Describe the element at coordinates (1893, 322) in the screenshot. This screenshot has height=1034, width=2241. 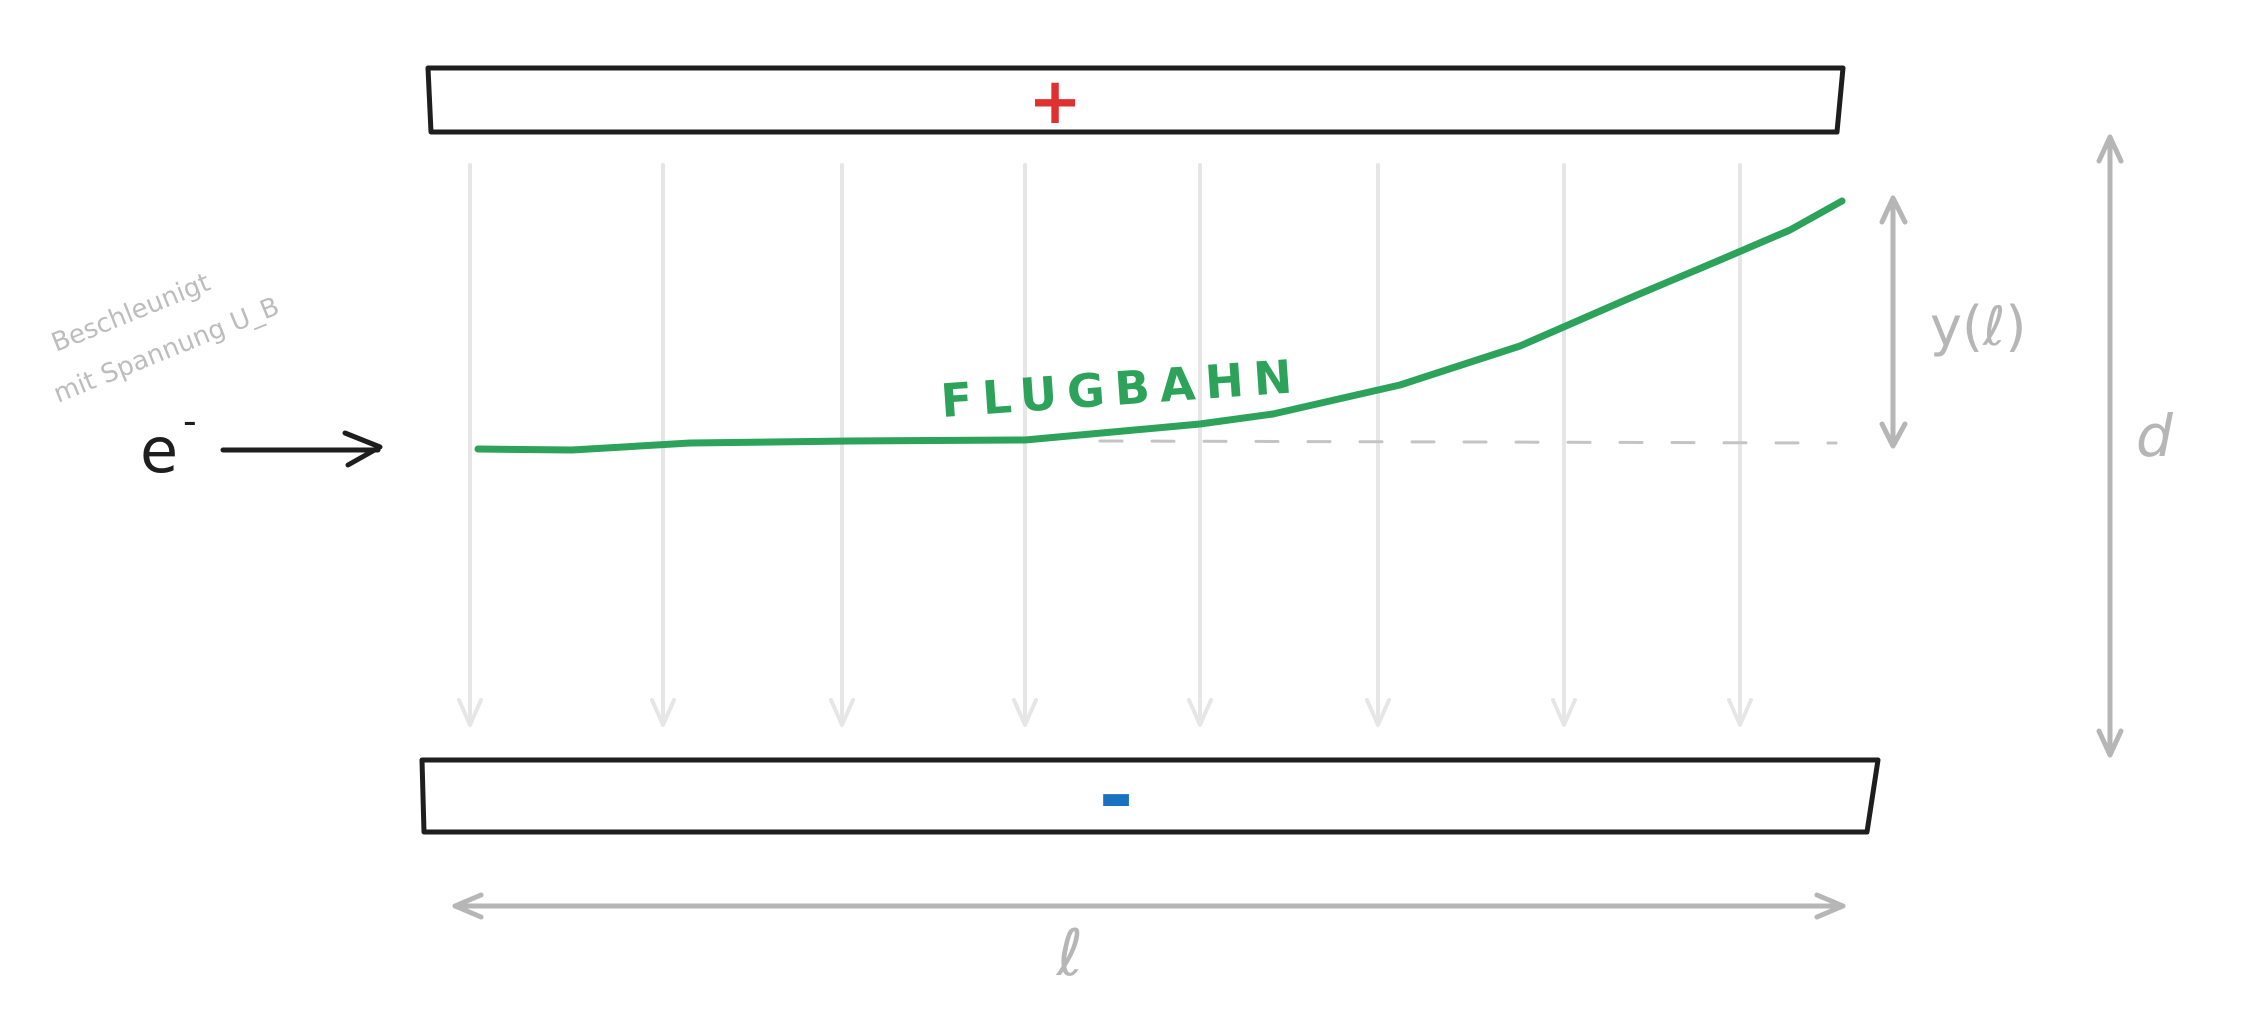
I see `deflection-dimension-arrow` at that location.